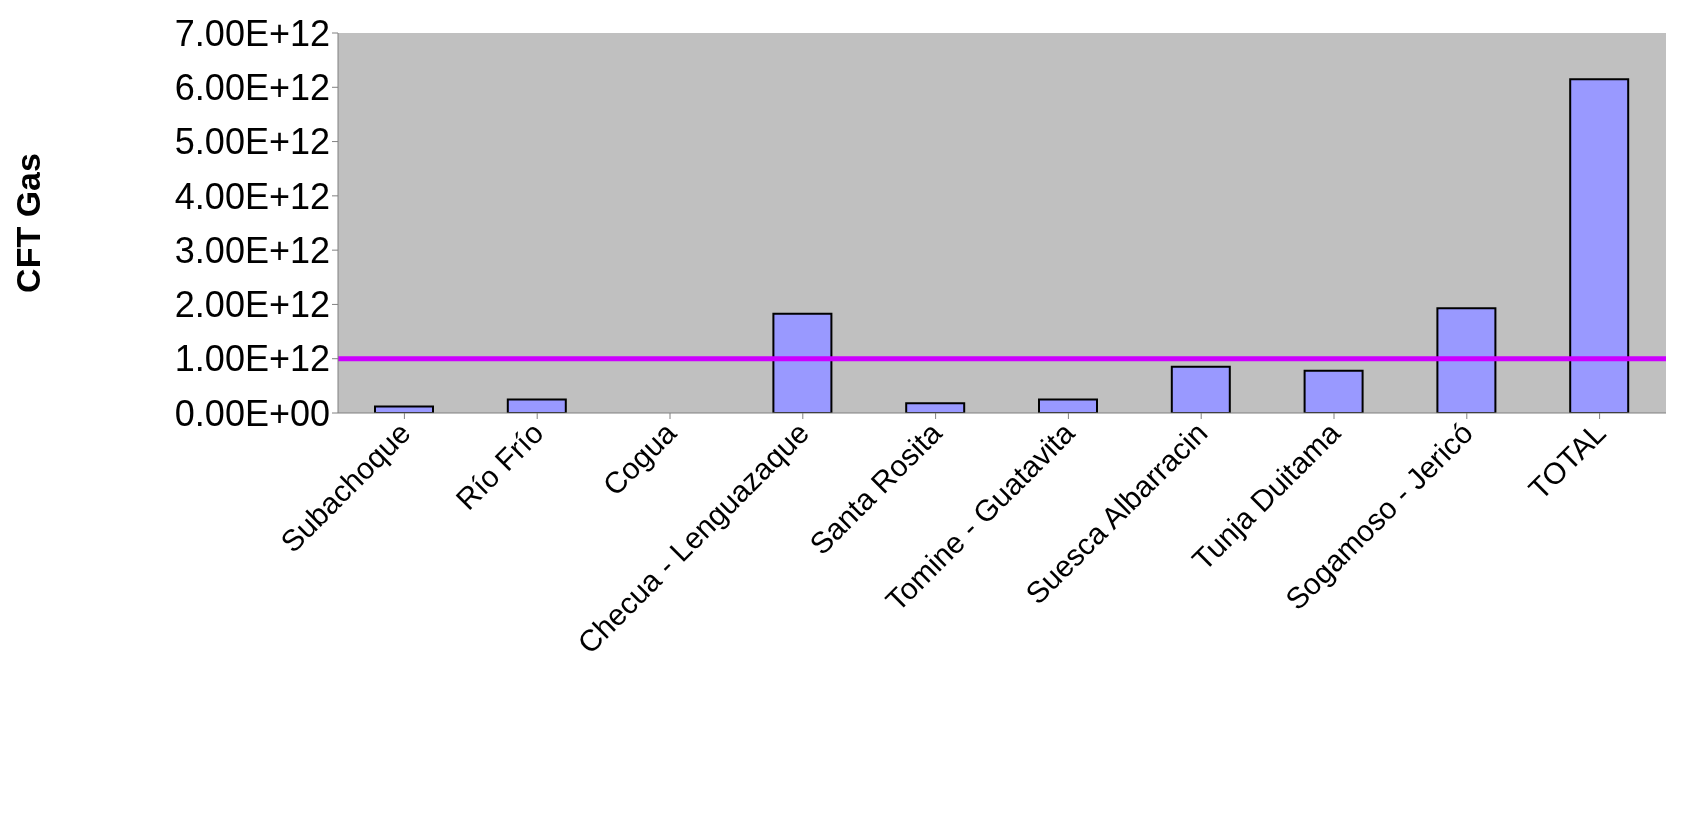  I want to click on x-tick-label: Río Frío, so click(499, 465).